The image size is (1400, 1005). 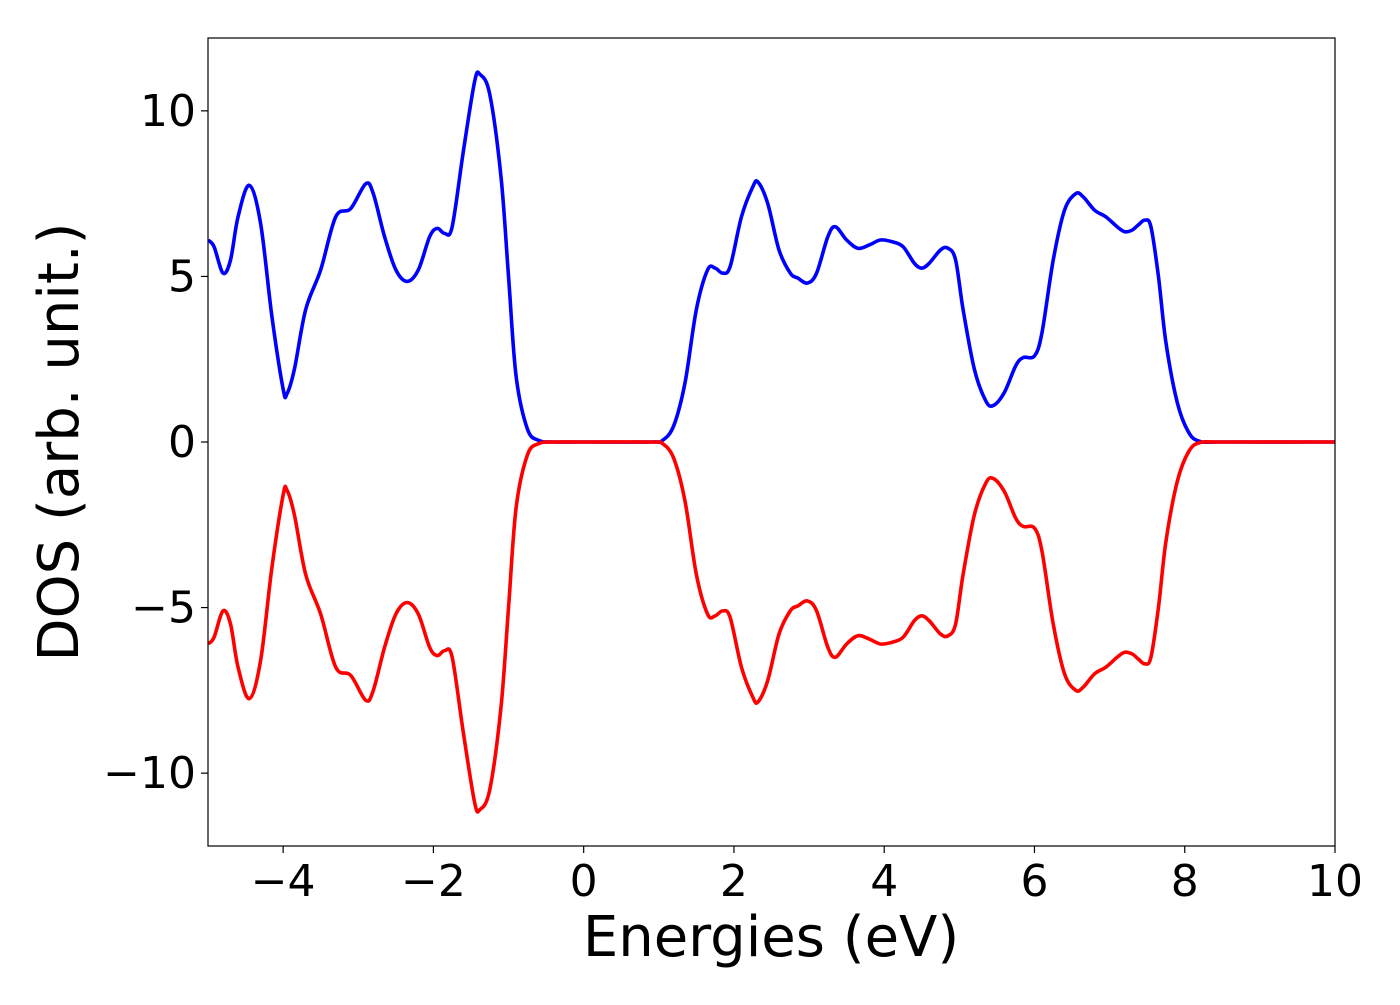 What do you see at coordinates (884, 881) in the screenshot?
I see `x-tick-label: 4` at bounding box center [884, 881].